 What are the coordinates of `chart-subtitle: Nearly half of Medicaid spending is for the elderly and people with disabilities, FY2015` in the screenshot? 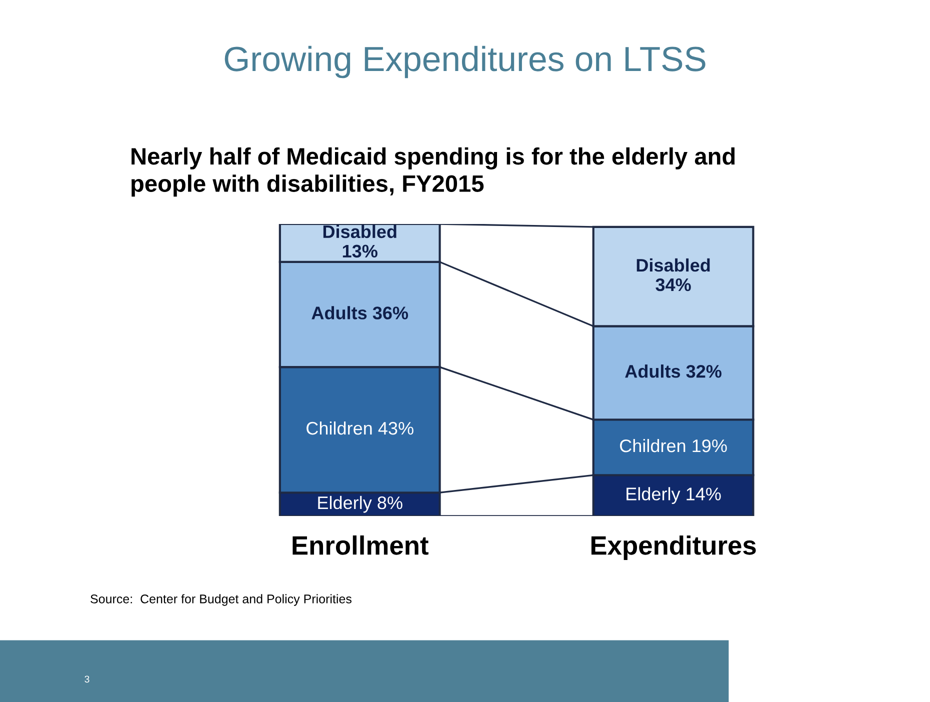 It's located at (433, 172).